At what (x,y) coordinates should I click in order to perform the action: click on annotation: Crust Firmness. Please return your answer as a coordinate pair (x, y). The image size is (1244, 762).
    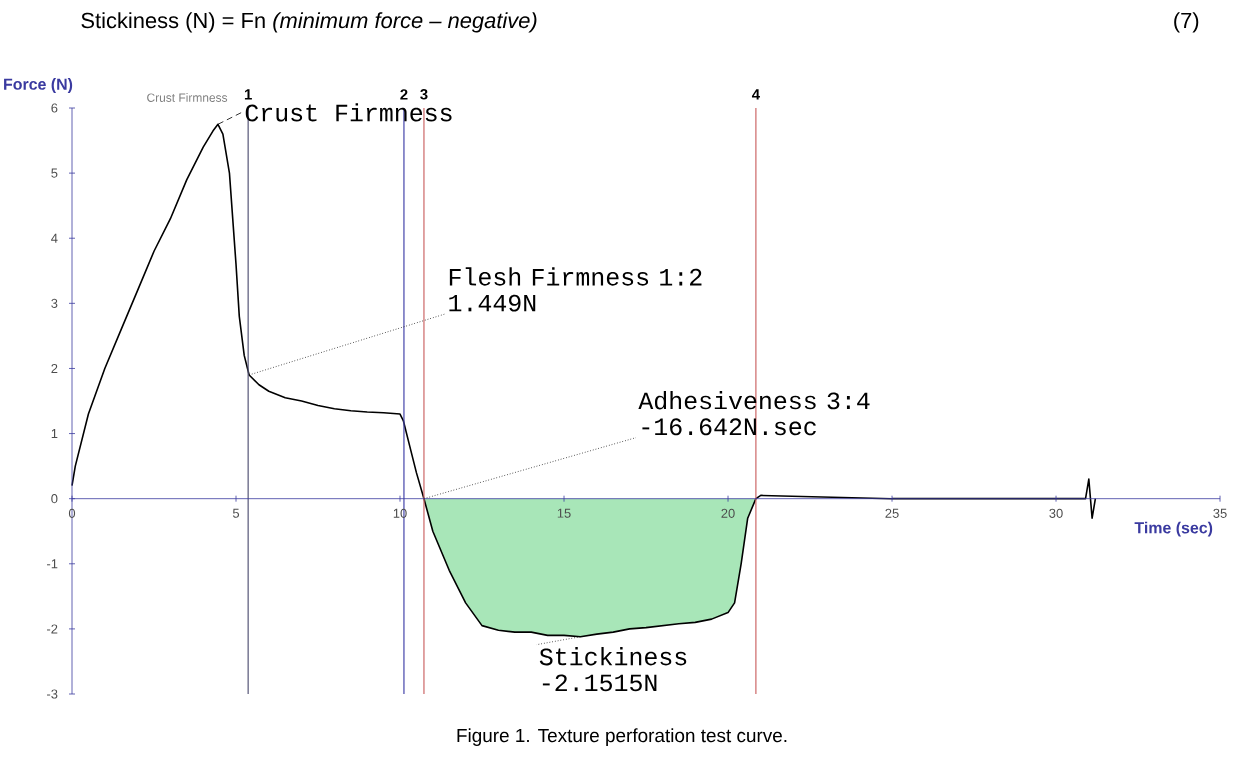
    Looking at the image, I should click on (348, 112).